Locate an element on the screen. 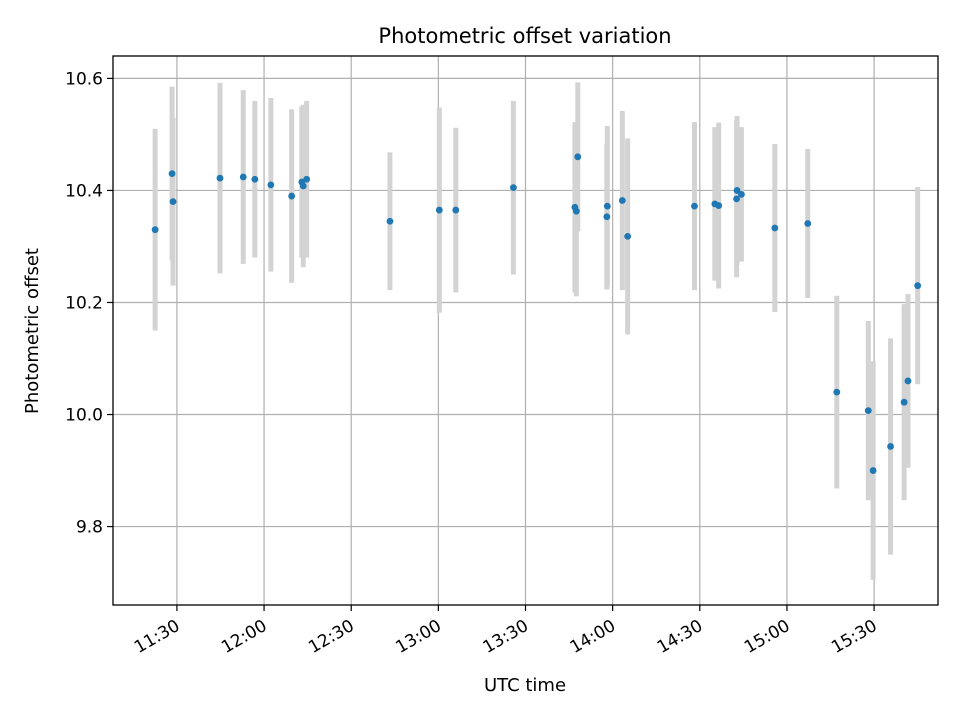 The image size is (960, 720). y-tick-label: 10.4 is located at coordinates (84, 191).